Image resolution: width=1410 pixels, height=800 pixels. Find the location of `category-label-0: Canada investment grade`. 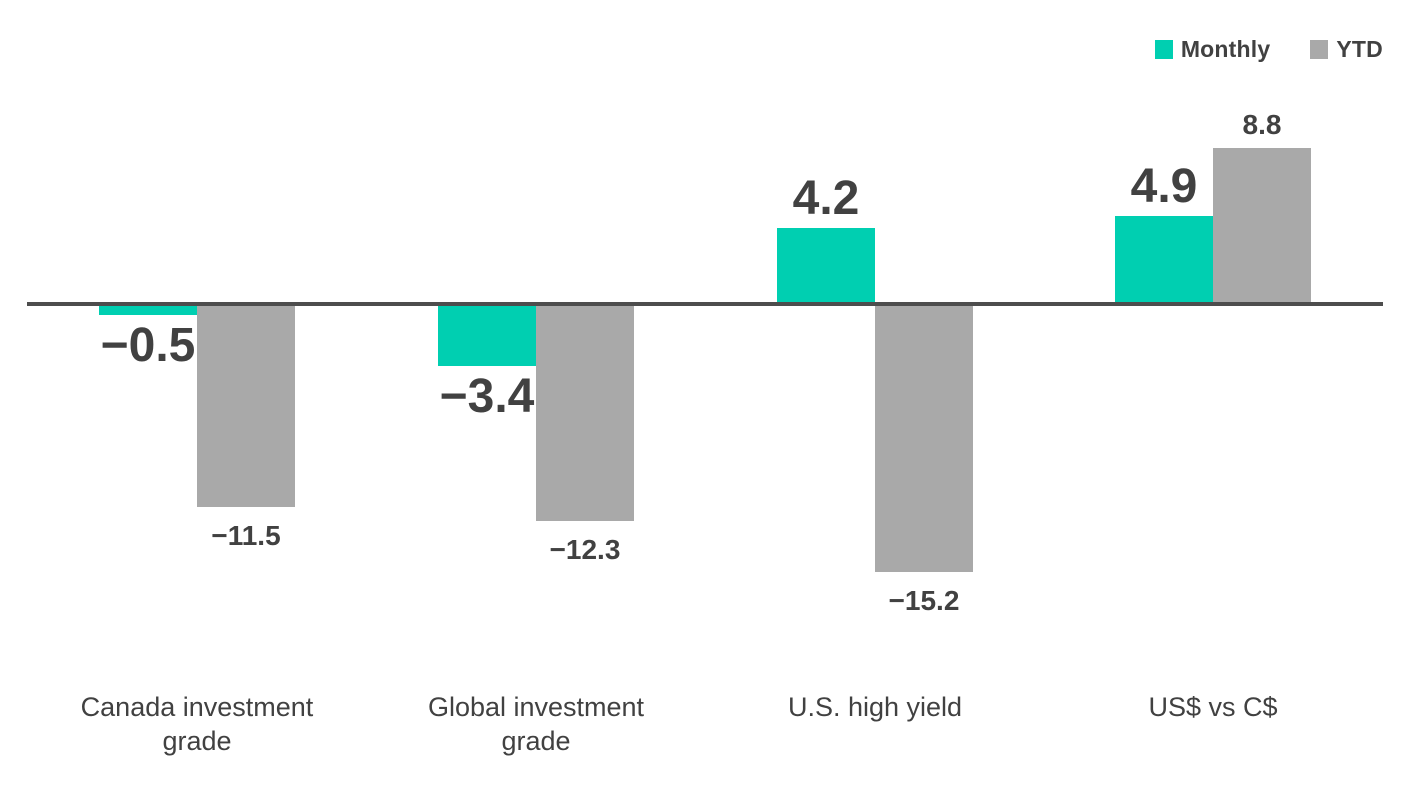

category-label-0: Canada investment grade is located at coordinates (197, 724).